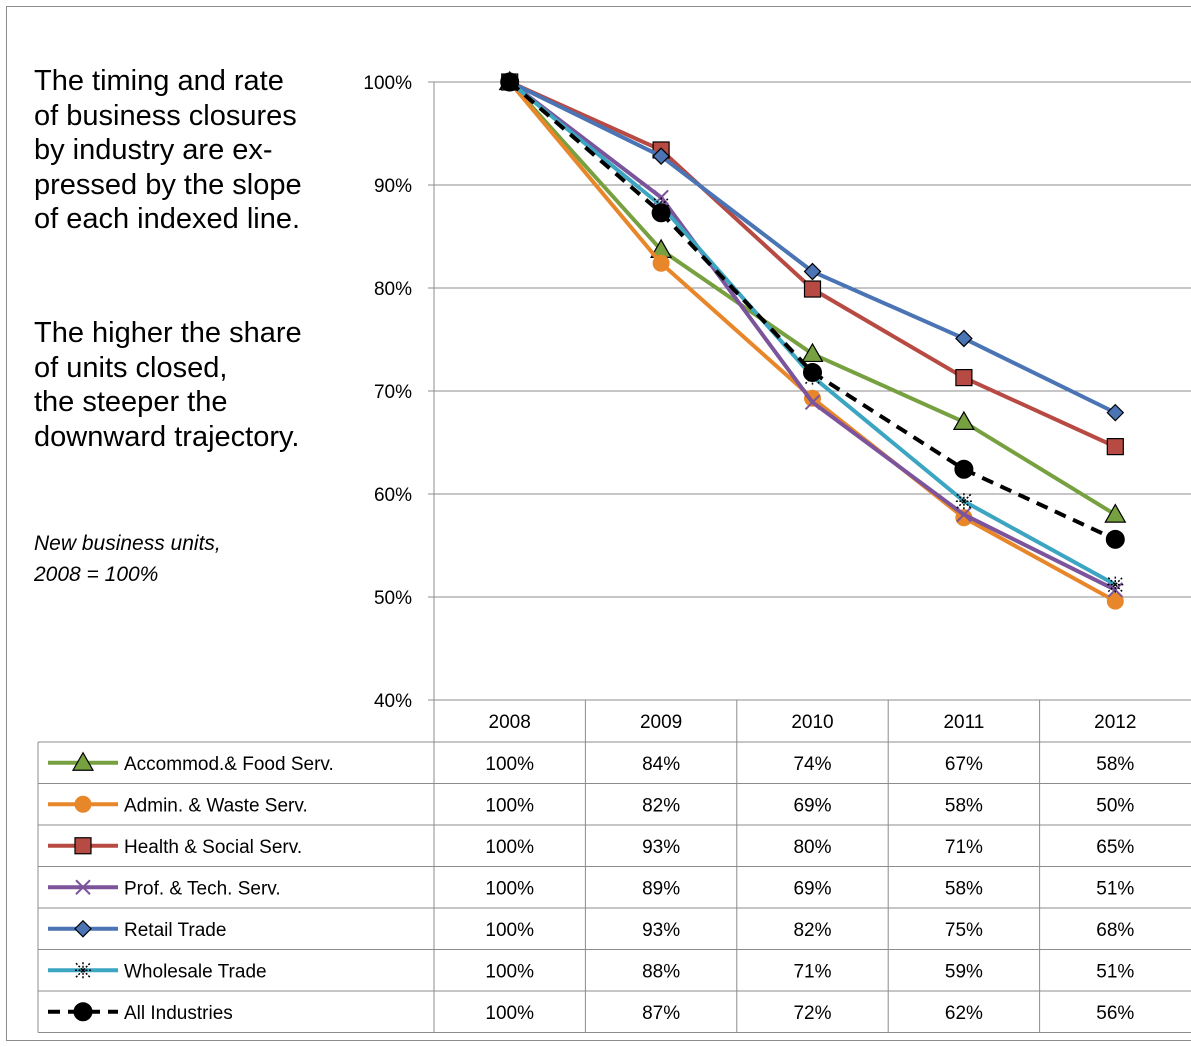 Image resolution: width=1191 pixels, height=1047 pixels. Describe the element at coordinates (131, 367) in the screenshot. I see `explanation-line: of units closed,` at that location.